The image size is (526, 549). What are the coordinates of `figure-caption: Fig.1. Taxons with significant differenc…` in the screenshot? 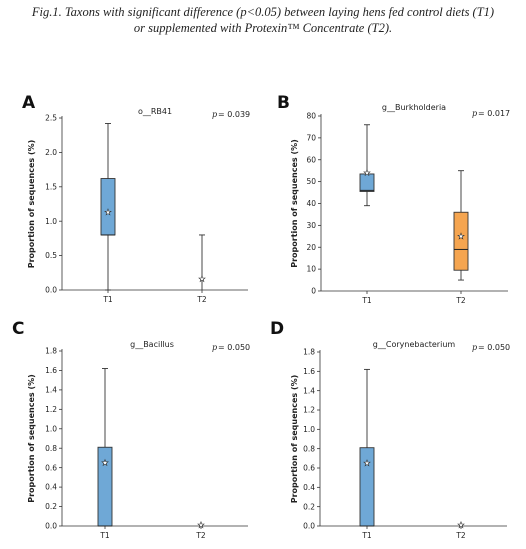 It's located at (263, 20).